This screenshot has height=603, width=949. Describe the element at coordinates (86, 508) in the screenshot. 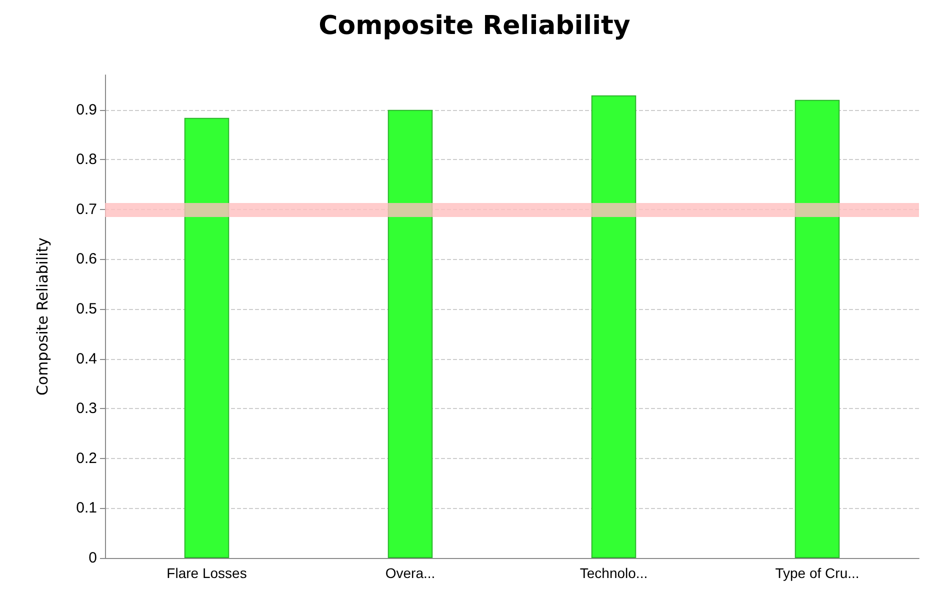

I see `y-tick-label: 0.1` at that location.